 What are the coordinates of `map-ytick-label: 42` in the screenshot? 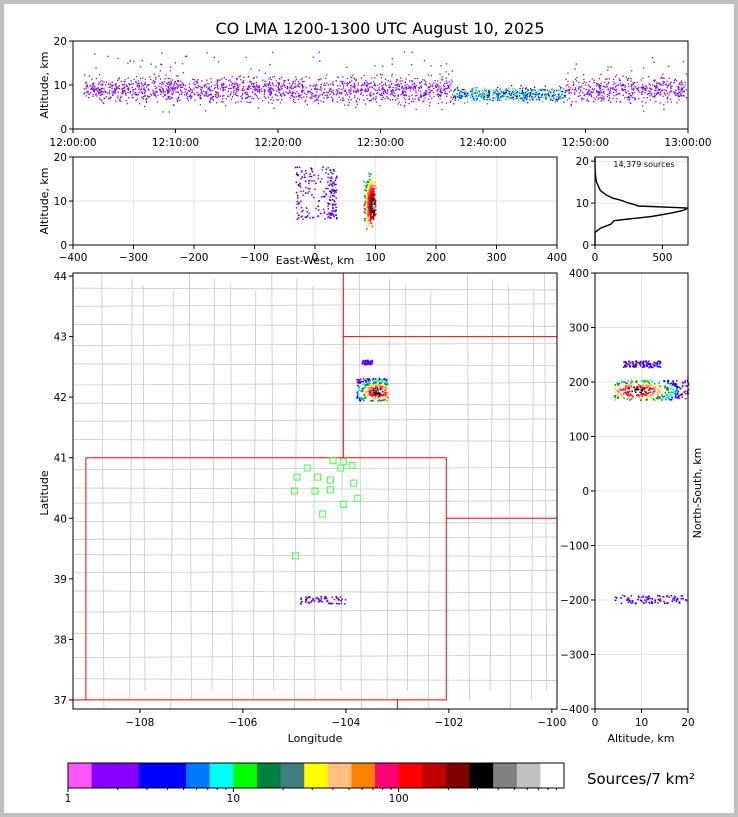 It's located at (60, 398).